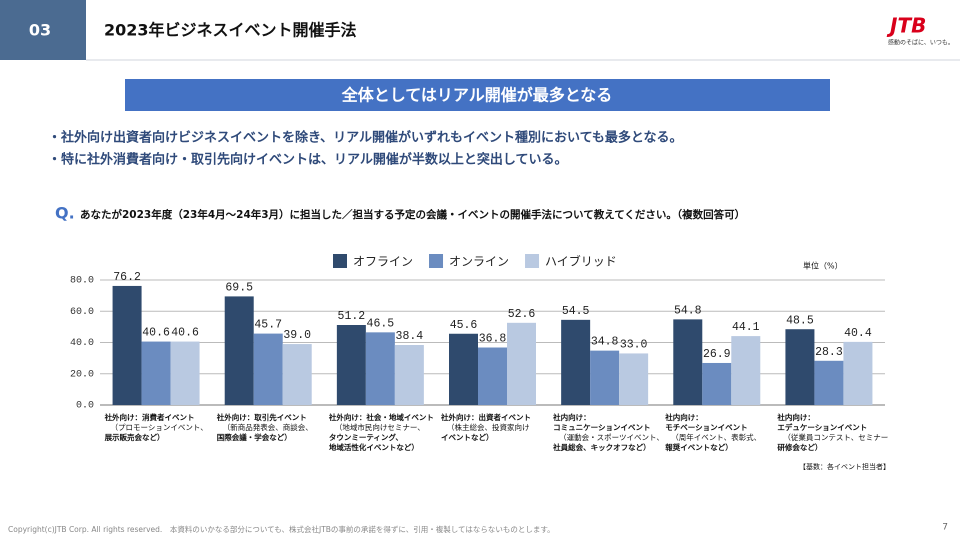 This screenshot has height=540, width=960. What do you see at coordinates (65, 213) in the screenshot?
I see `question-mark: Q.` at bounding box center [65, 213].